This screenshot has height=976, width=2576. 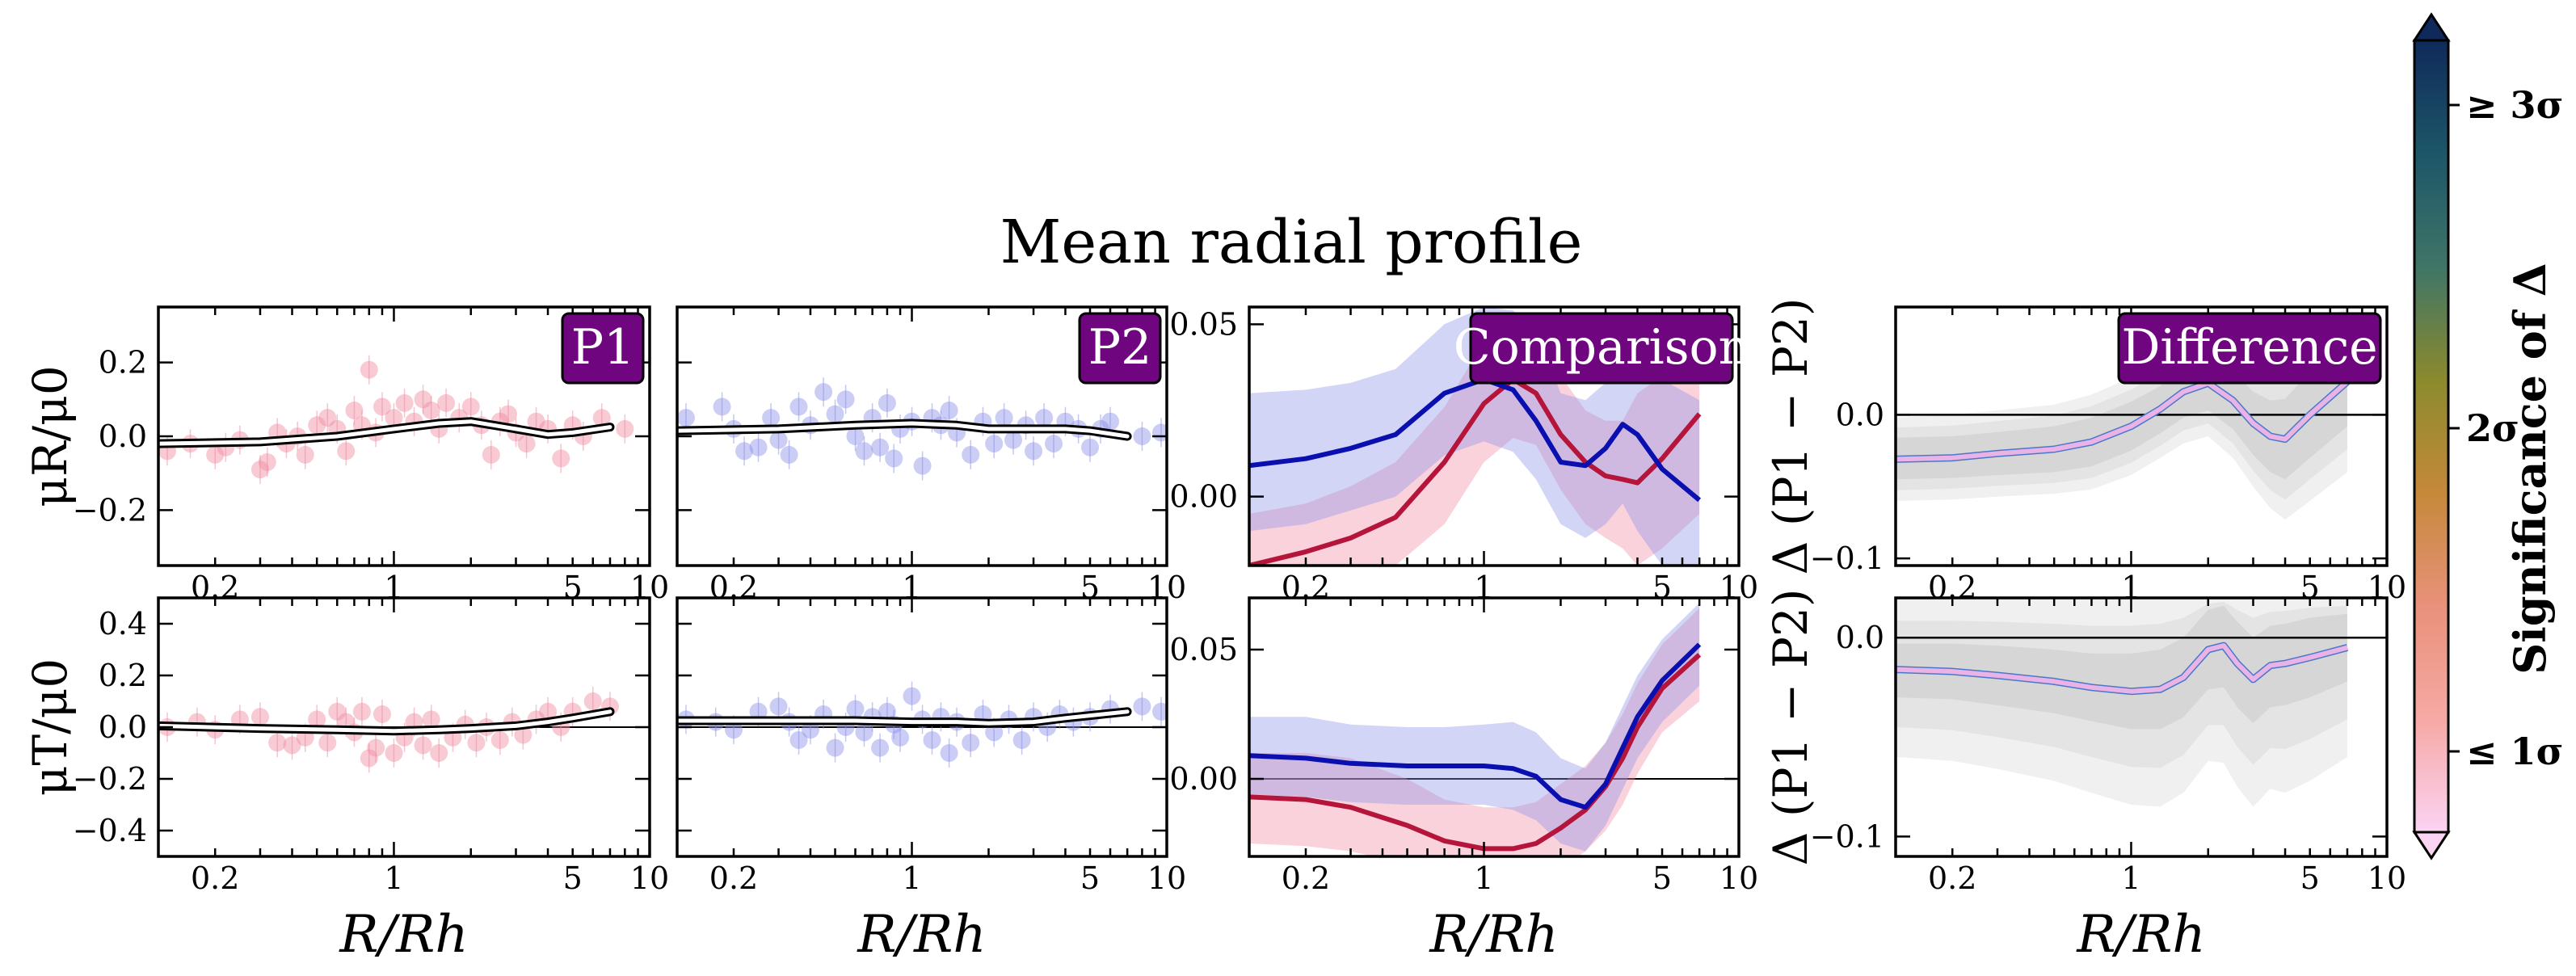 What do you see at coordinates (1475, 726) in the screenshot?
I see `series-line-p2` at bounding box center [1475, 726].